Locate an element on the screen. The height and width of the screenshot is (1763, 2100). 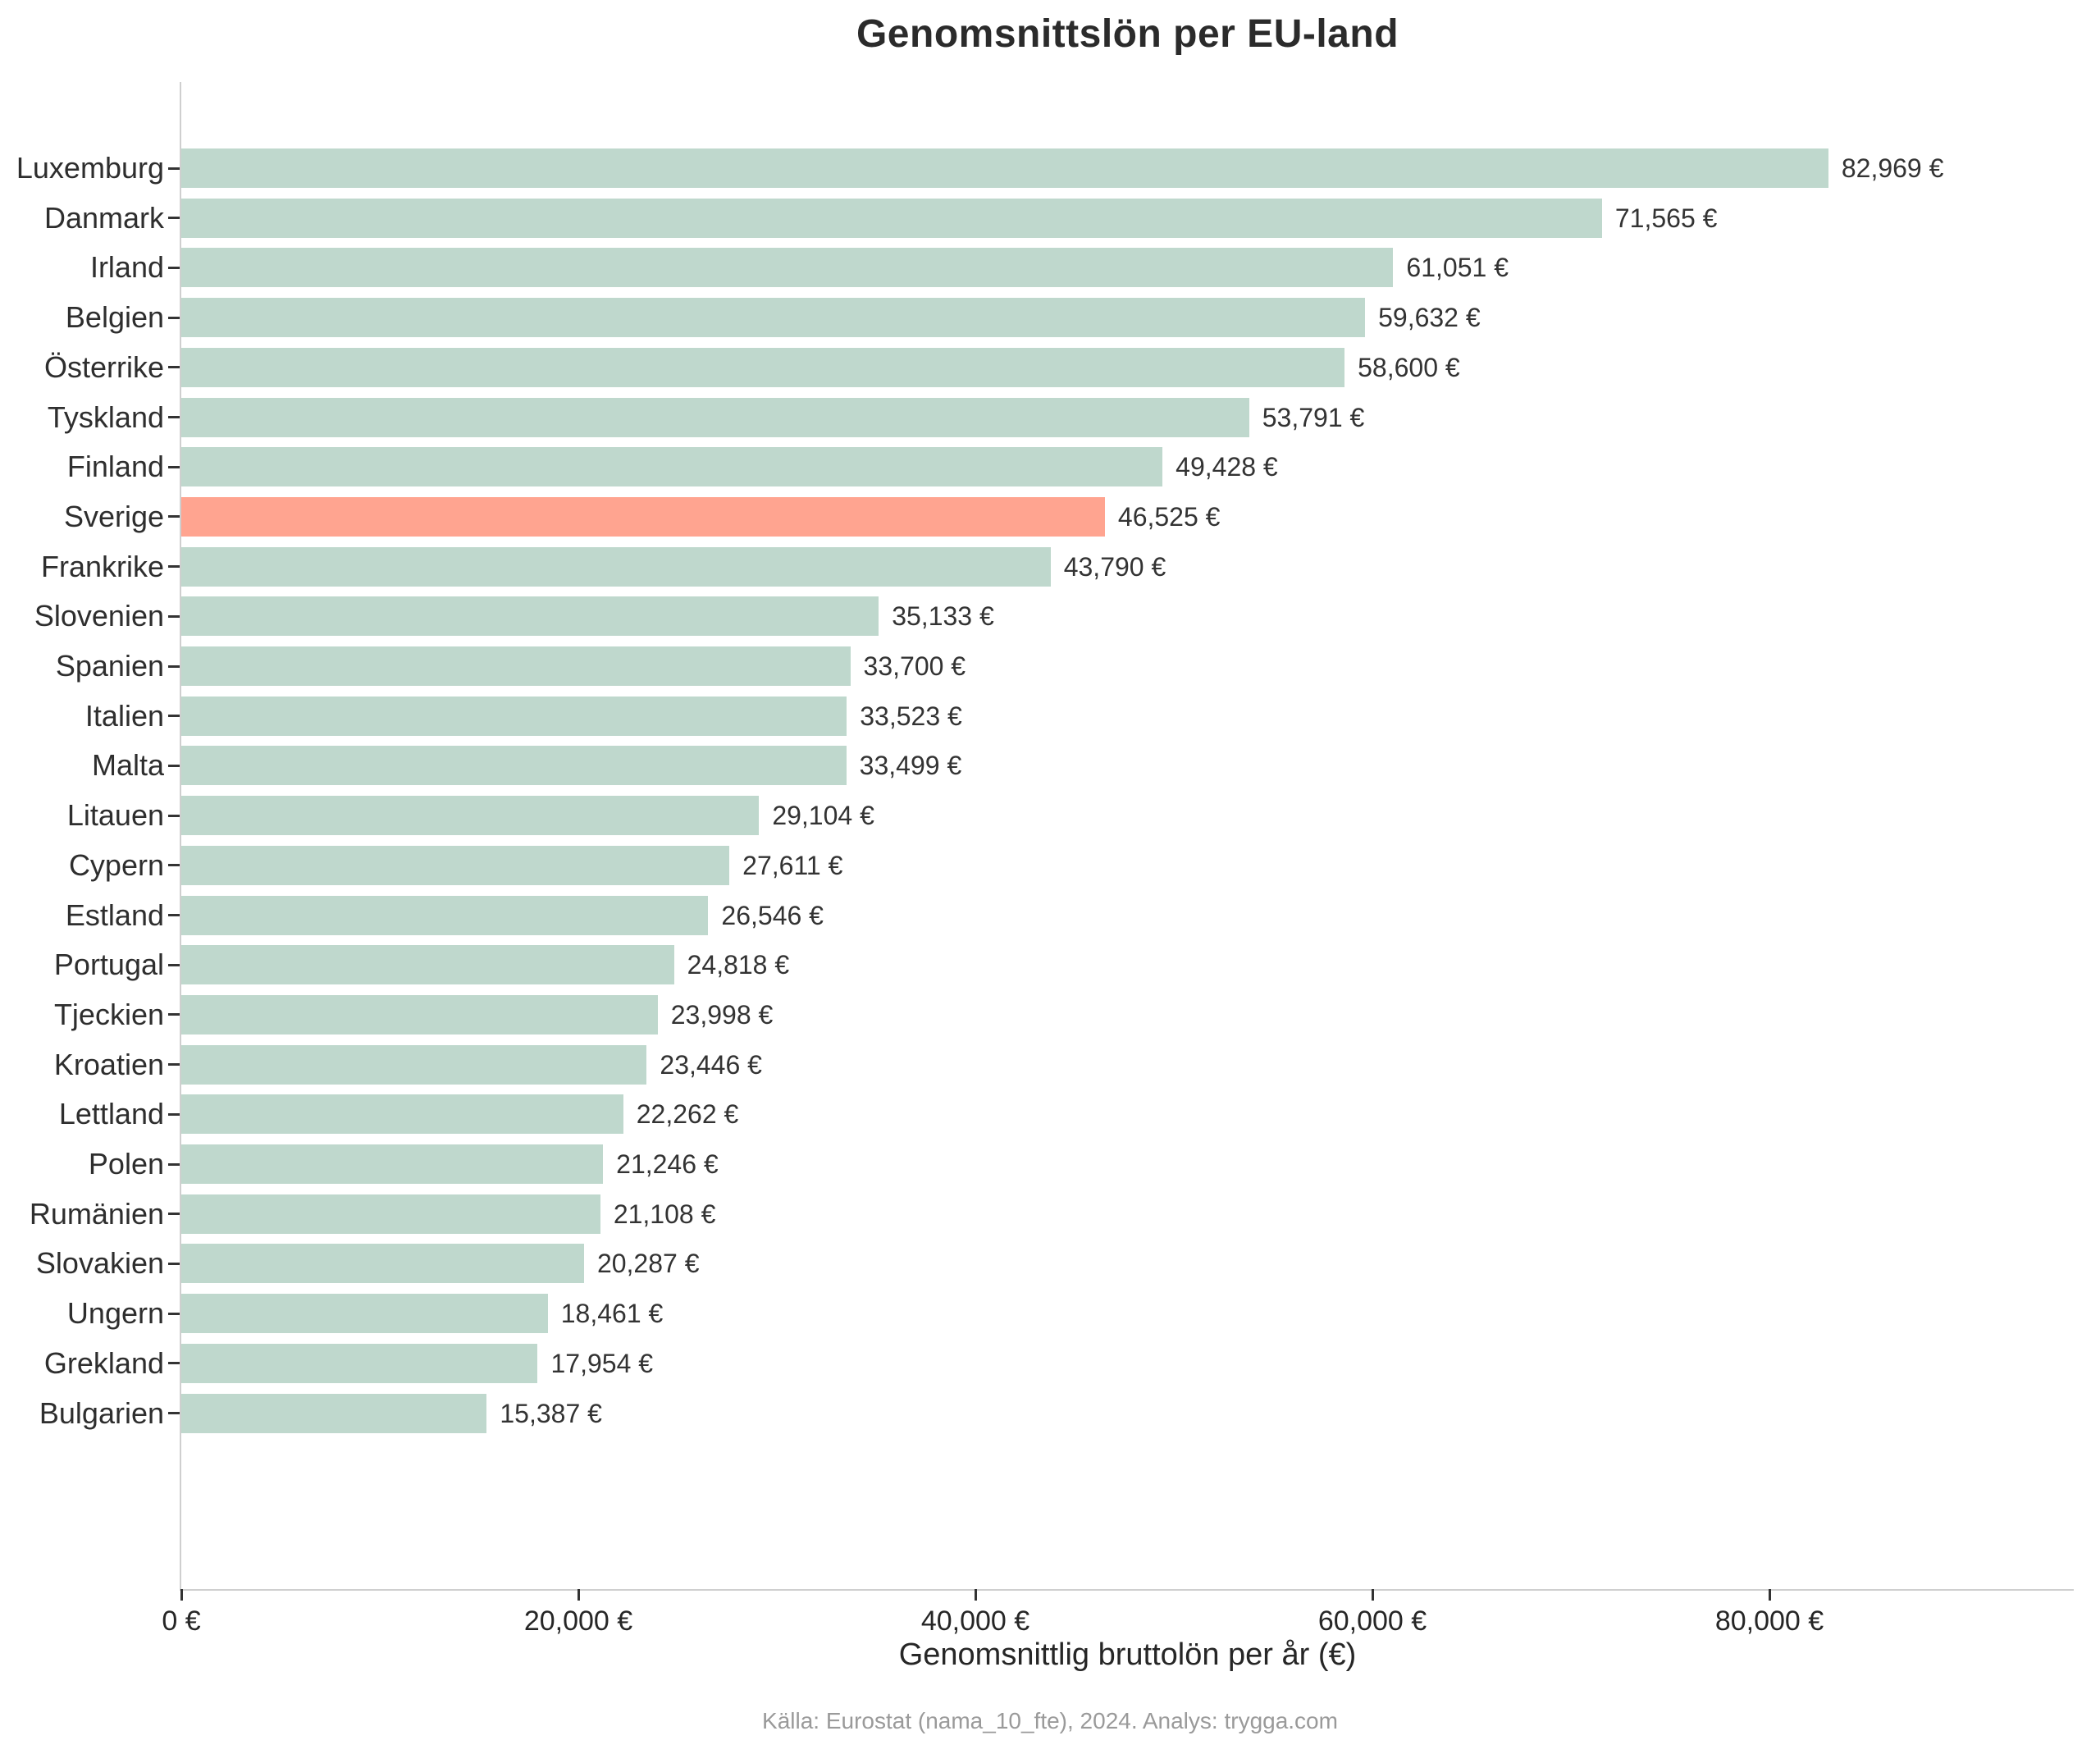
bar-value-label: 27,611 € is located at coordinates (793, 865).